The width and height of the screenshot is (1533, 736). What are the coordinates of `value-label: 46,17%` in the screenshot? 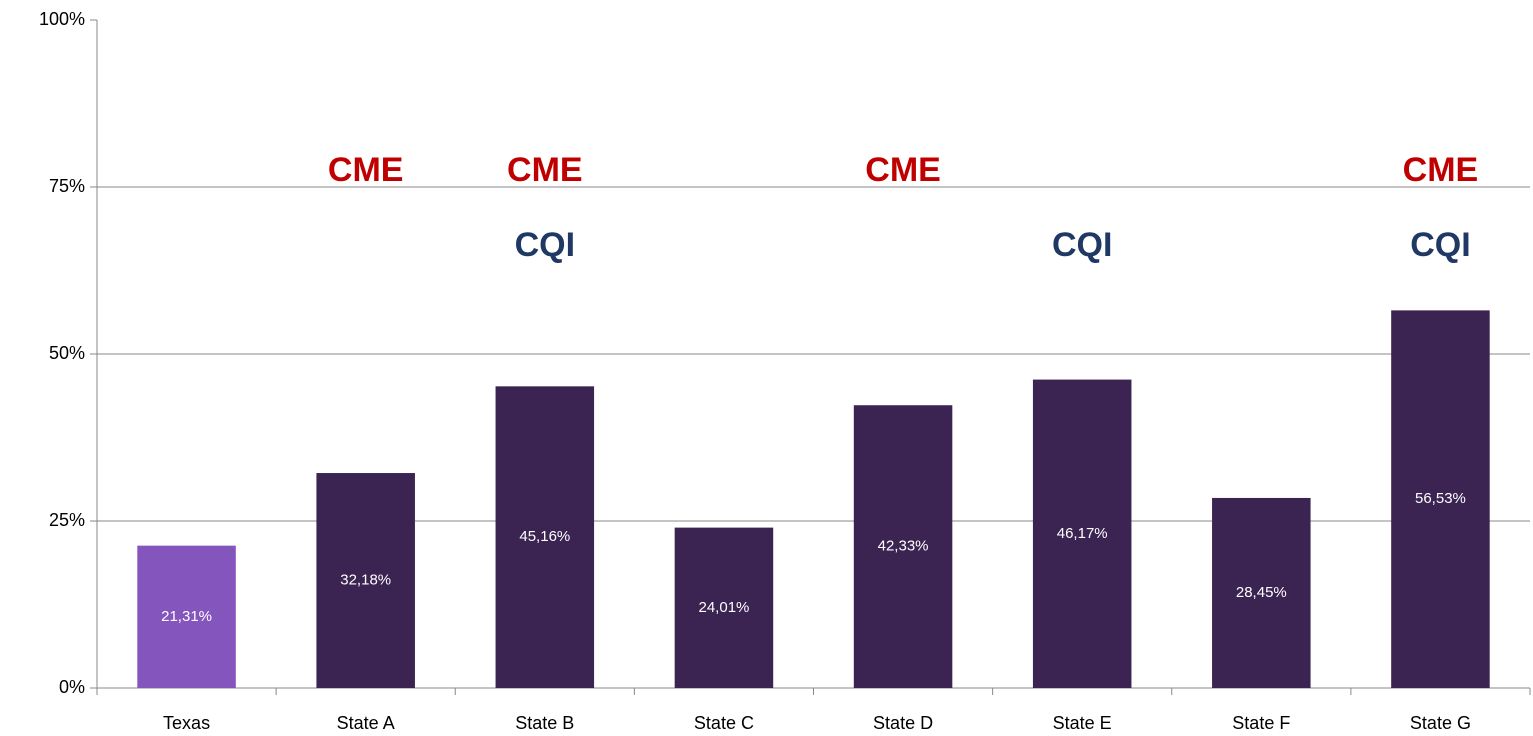 It's located at (1082, 533).